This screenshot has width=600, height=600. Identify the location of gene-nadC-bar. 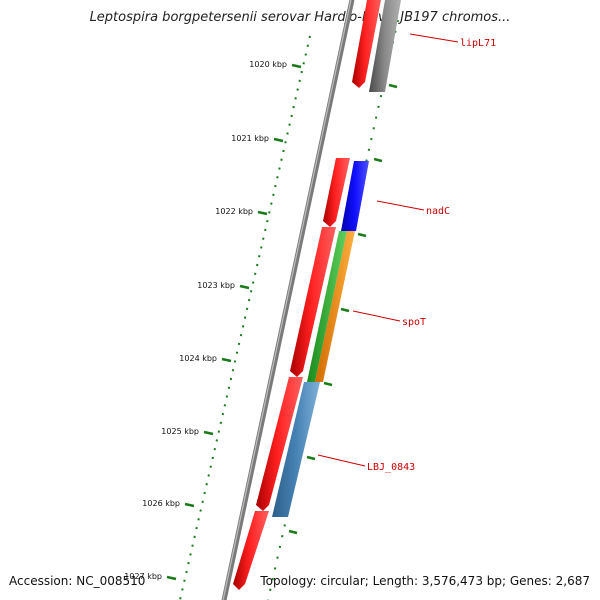
(355, 196).